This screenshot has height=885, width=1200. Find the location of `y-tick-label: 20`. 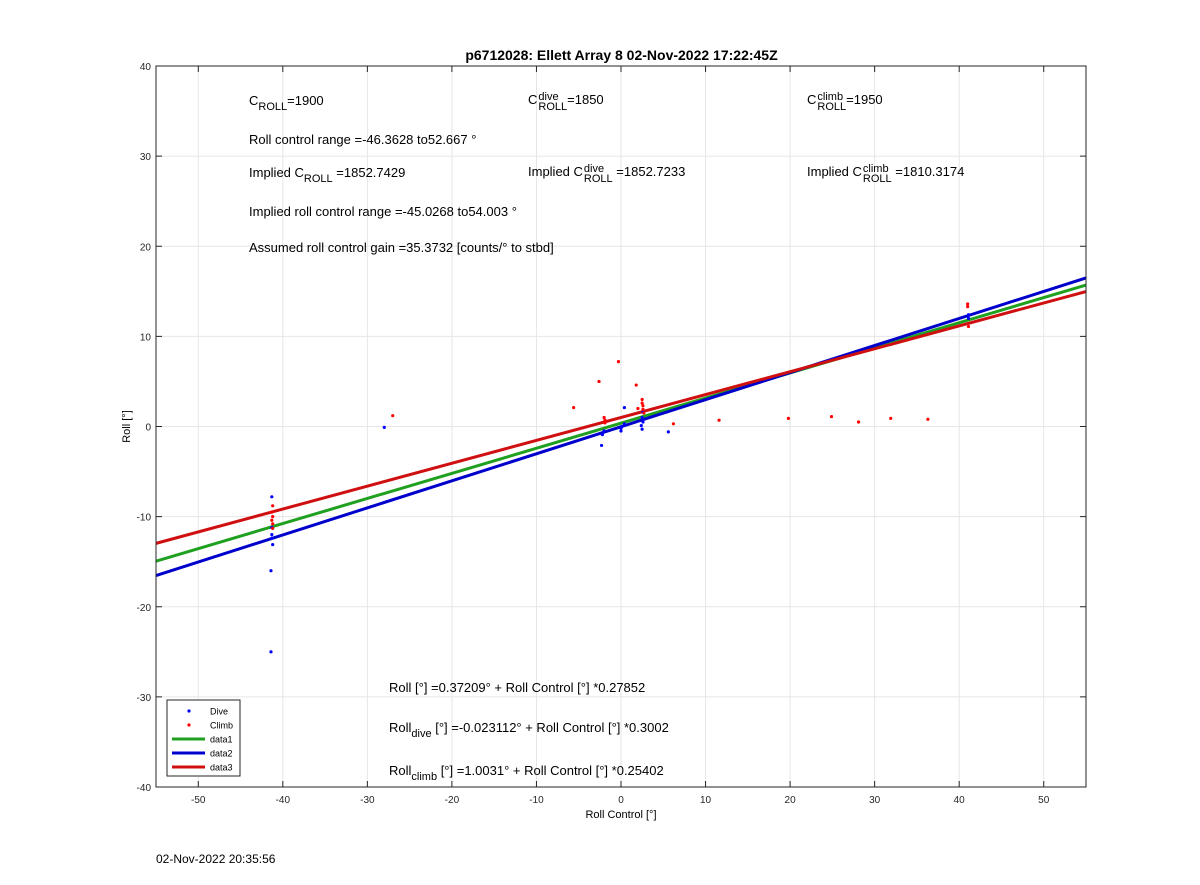

y-tick-label: 20 is located at coordinates (146, 247).